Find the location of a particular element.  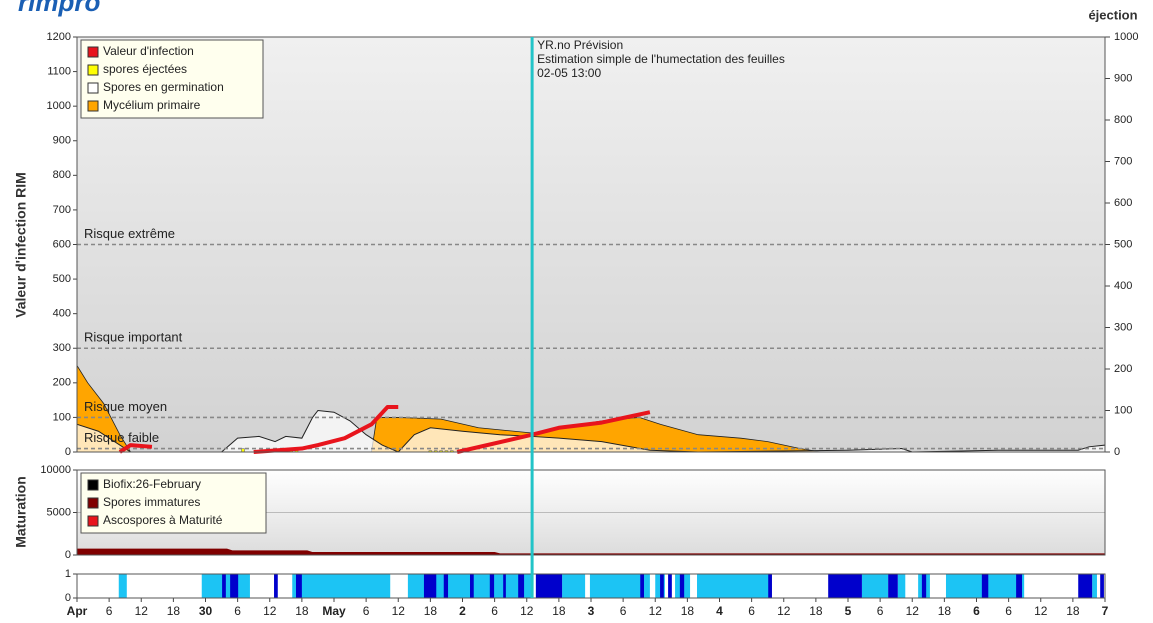

y2-tick-label: 900 is located at coordinates (1123, 78).